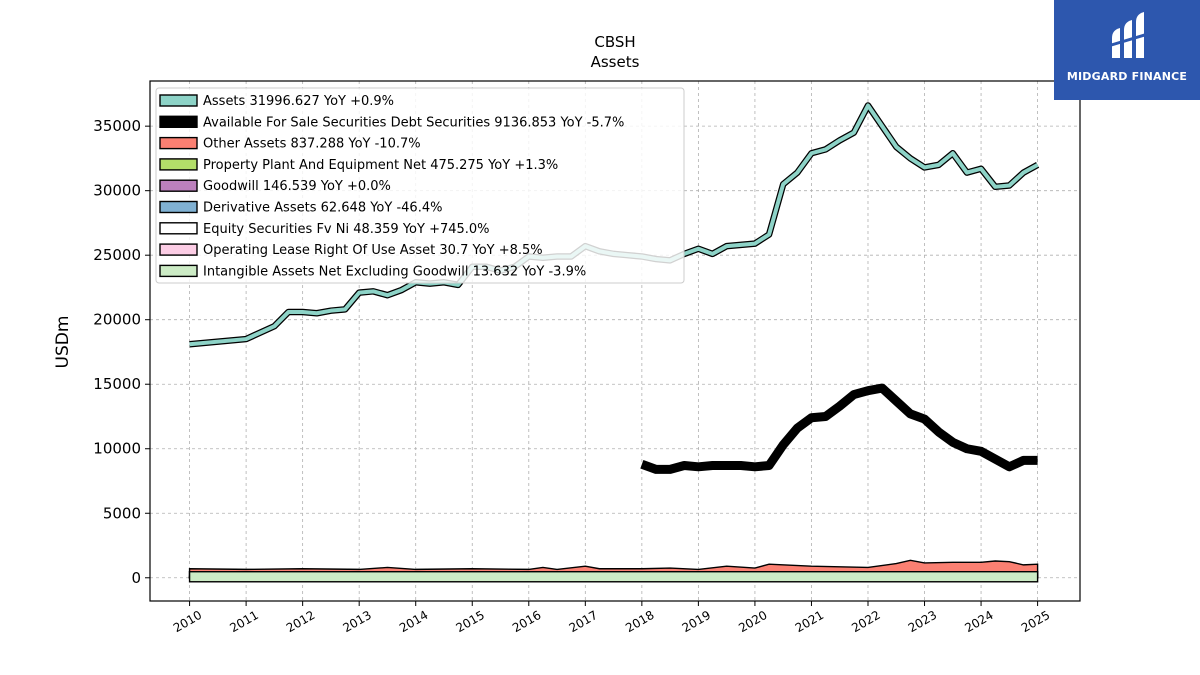 The width and height of the screenshot is (1200, 675). Describe the element at coordinates (356, 621) in the screenshot. I see `x-tick-label: 2013` at that location.